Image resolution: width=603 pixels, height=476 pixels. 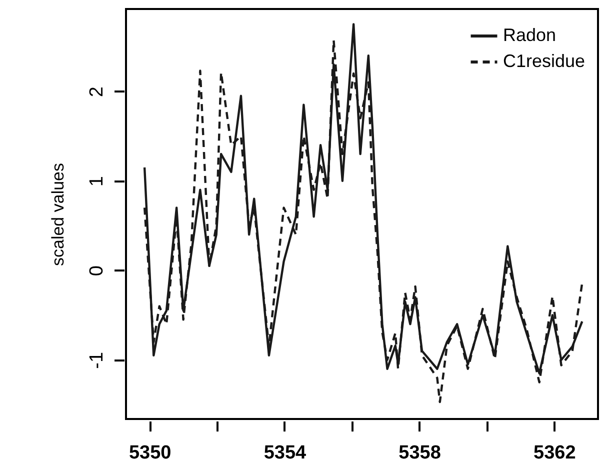 What do you see at coordinates (419, 453) in the screenshot?
I see `x-tick-label: 5358` at bounding box center [419, 453].